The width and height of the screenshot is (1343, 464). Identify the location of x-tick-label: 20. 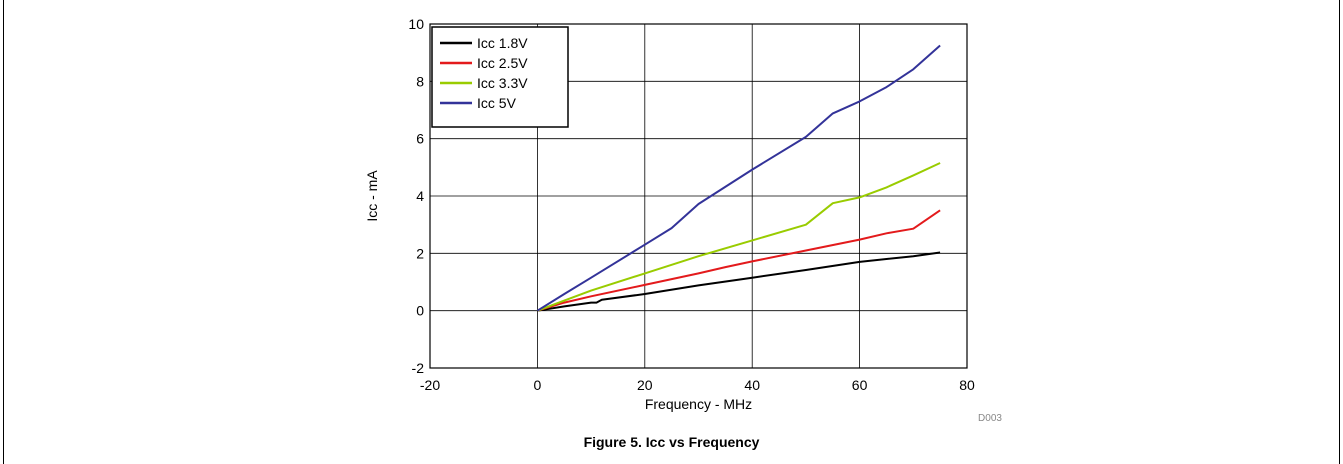
(645, 385).